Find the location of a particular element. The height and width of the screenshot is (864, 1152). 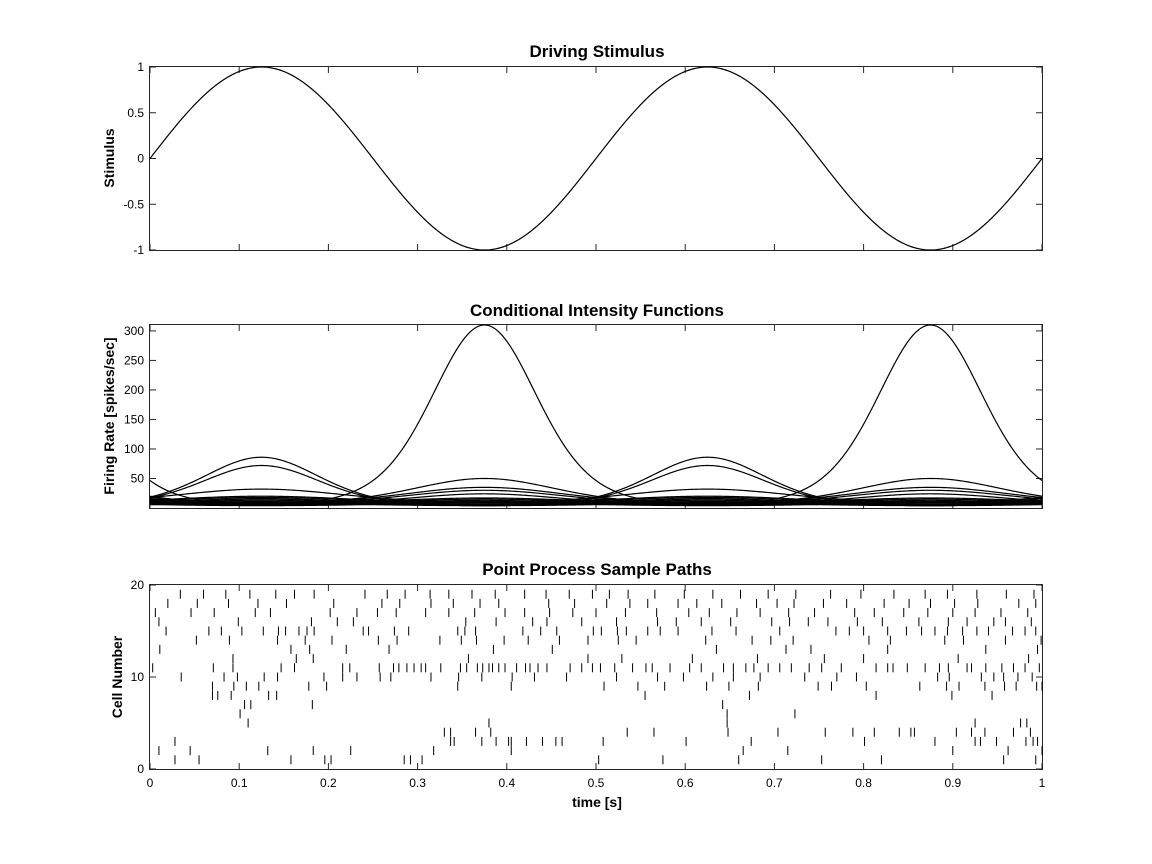

stimulus-ylabel: Stimulus is located at coordinates (109, 157).